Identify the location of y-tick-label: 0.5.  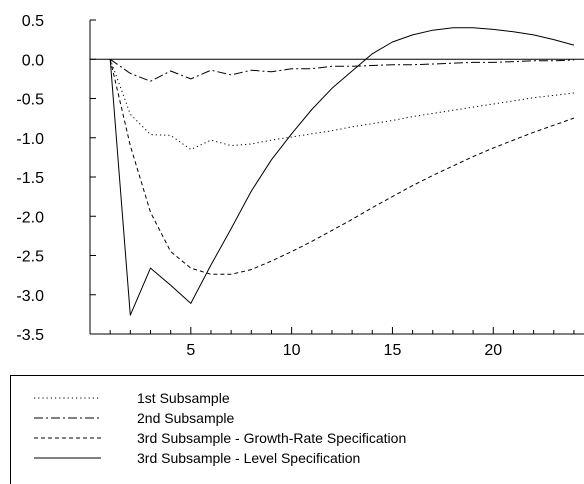
(33, 21).